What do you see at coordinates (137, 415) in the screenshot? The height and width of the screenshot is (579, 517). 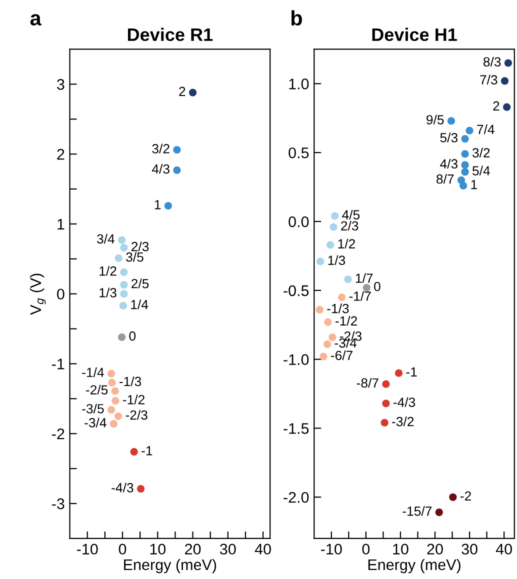 I see `annotation: -2/3` at bounding box center [137, 415].